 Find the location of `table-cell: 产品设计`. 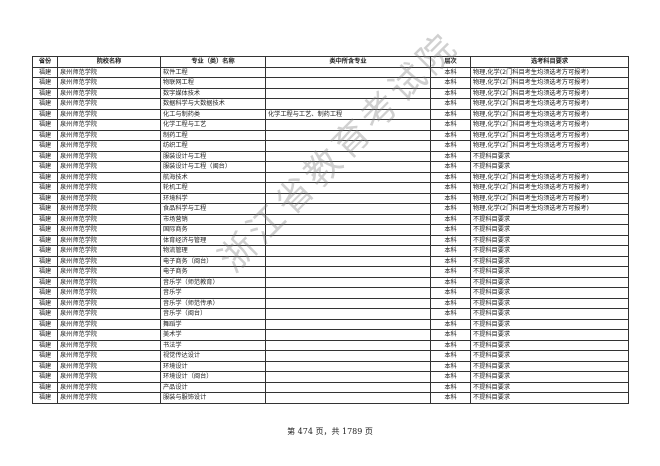

table-cell: 产品设计 is located at coordinates (213, 387).